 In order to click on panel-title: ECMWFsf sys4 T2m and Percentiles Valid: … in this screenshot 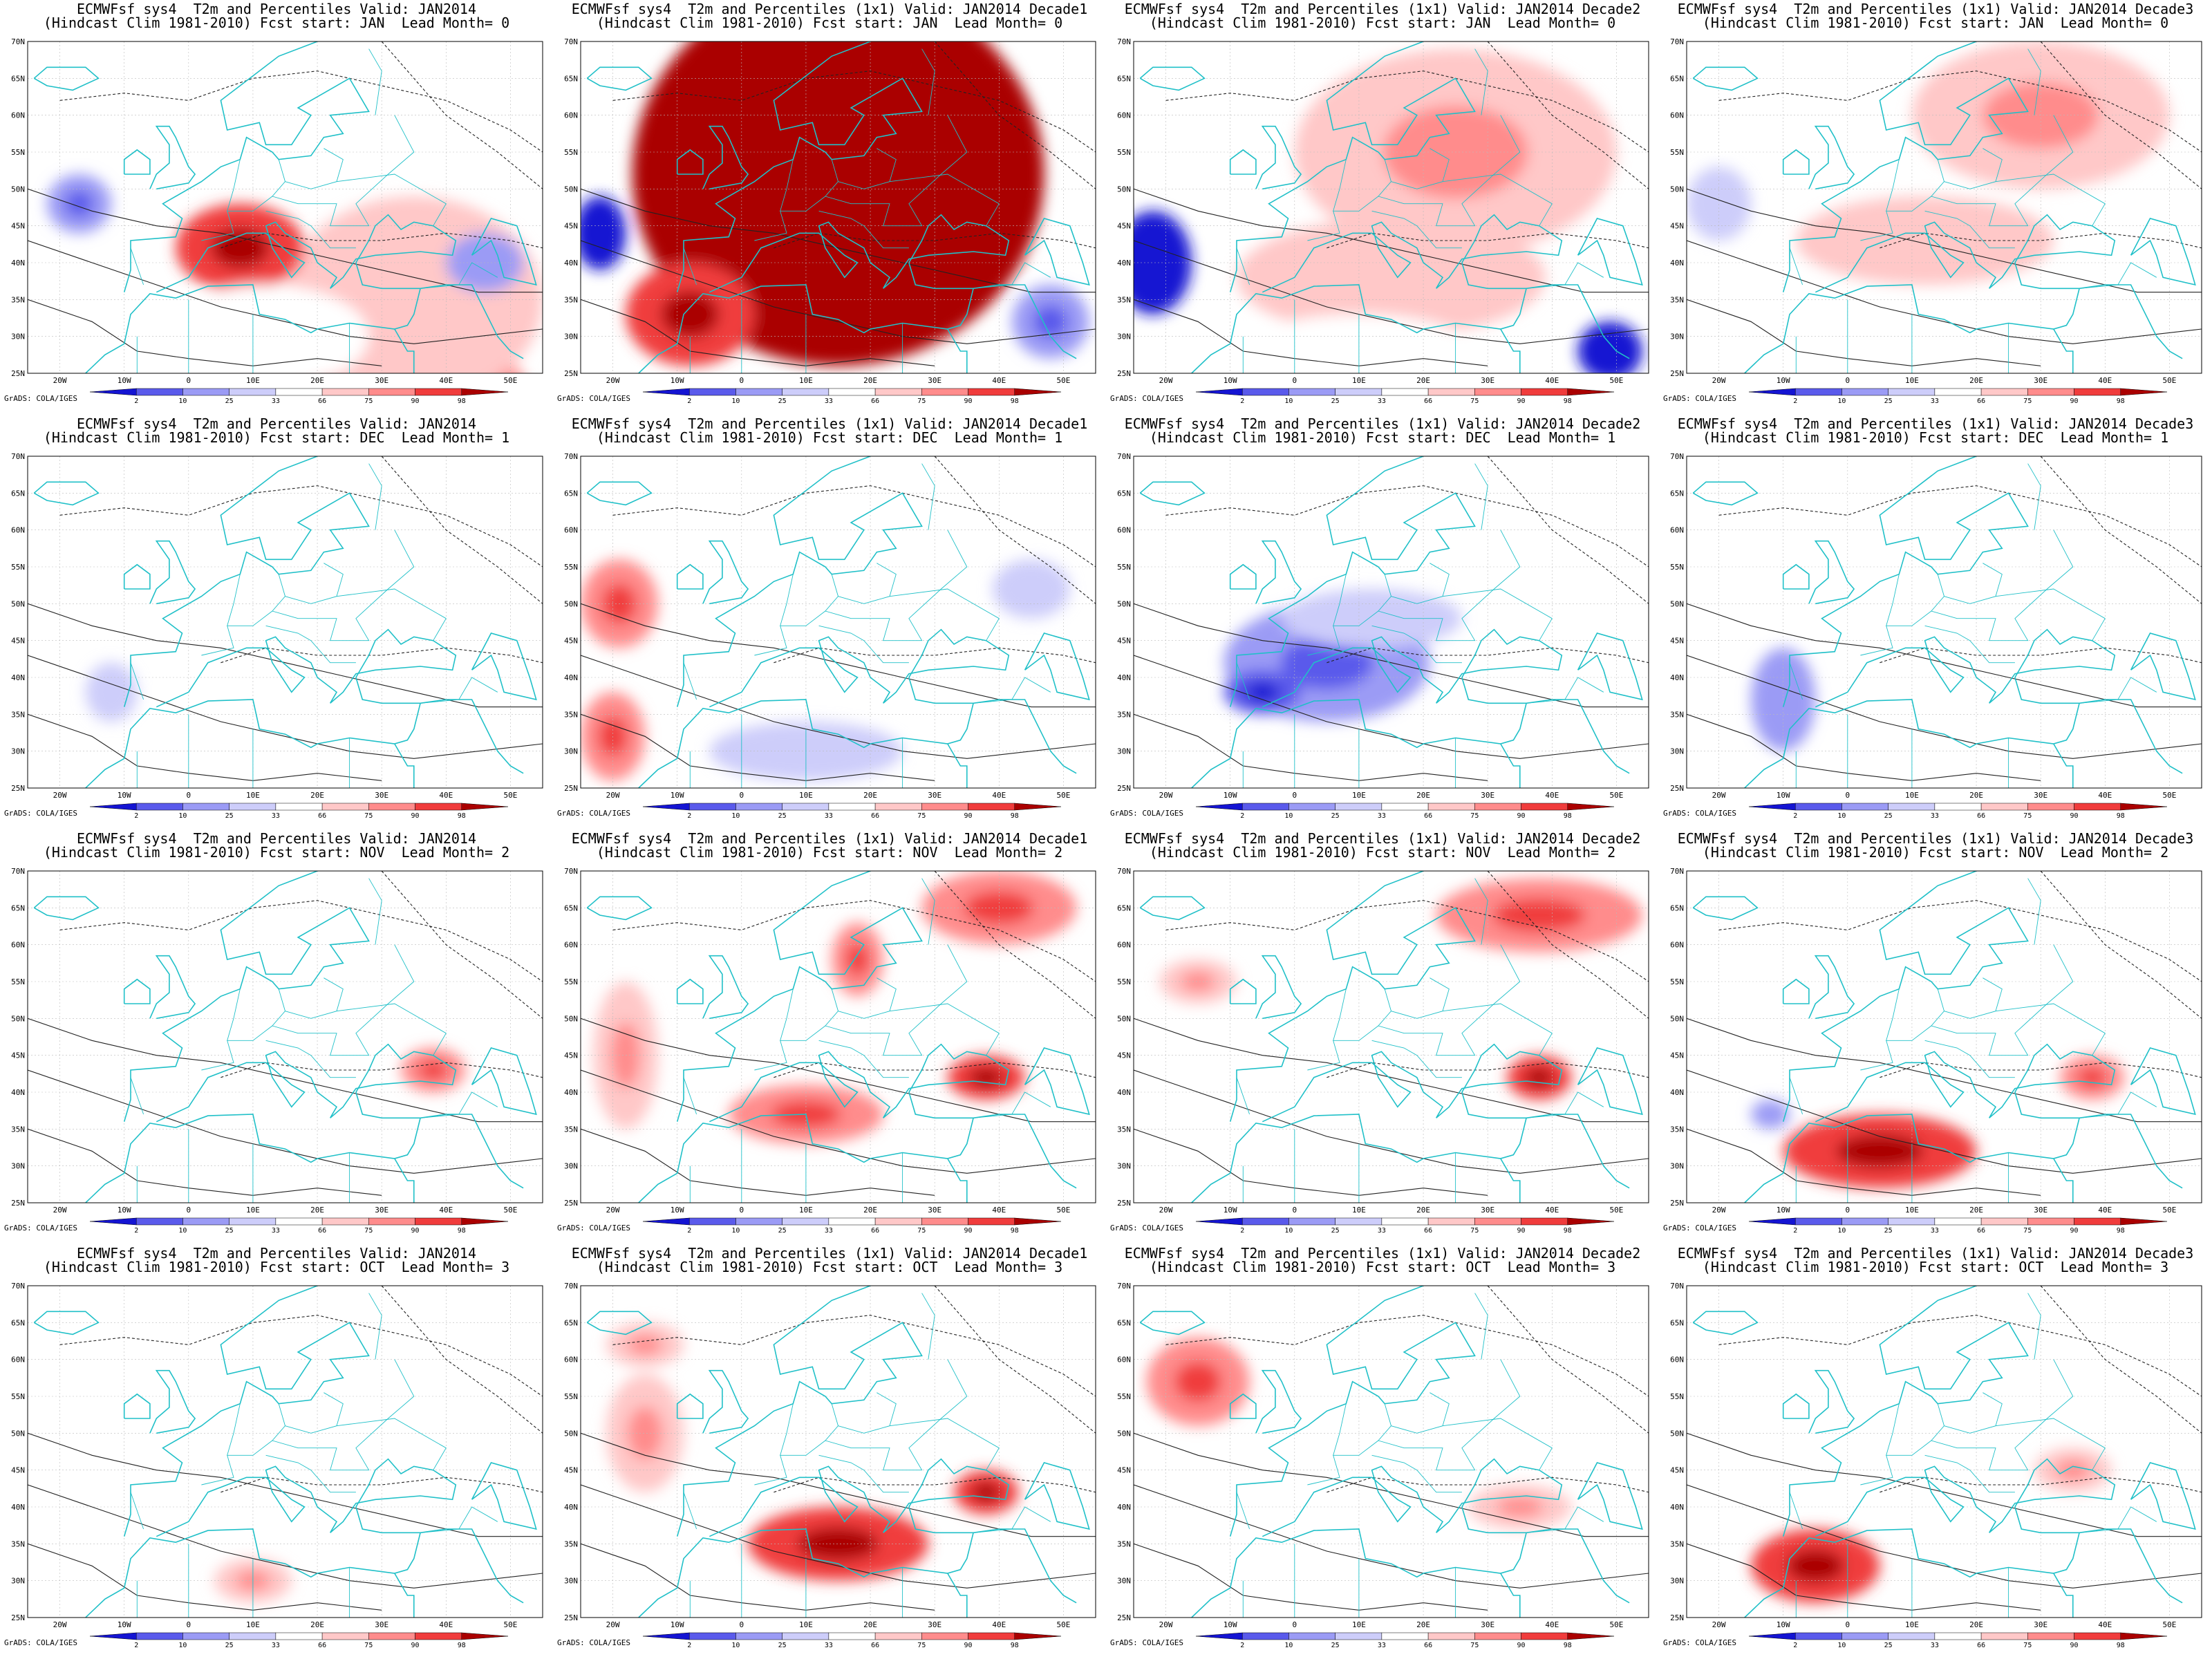, I will do `click(276, 838)`.